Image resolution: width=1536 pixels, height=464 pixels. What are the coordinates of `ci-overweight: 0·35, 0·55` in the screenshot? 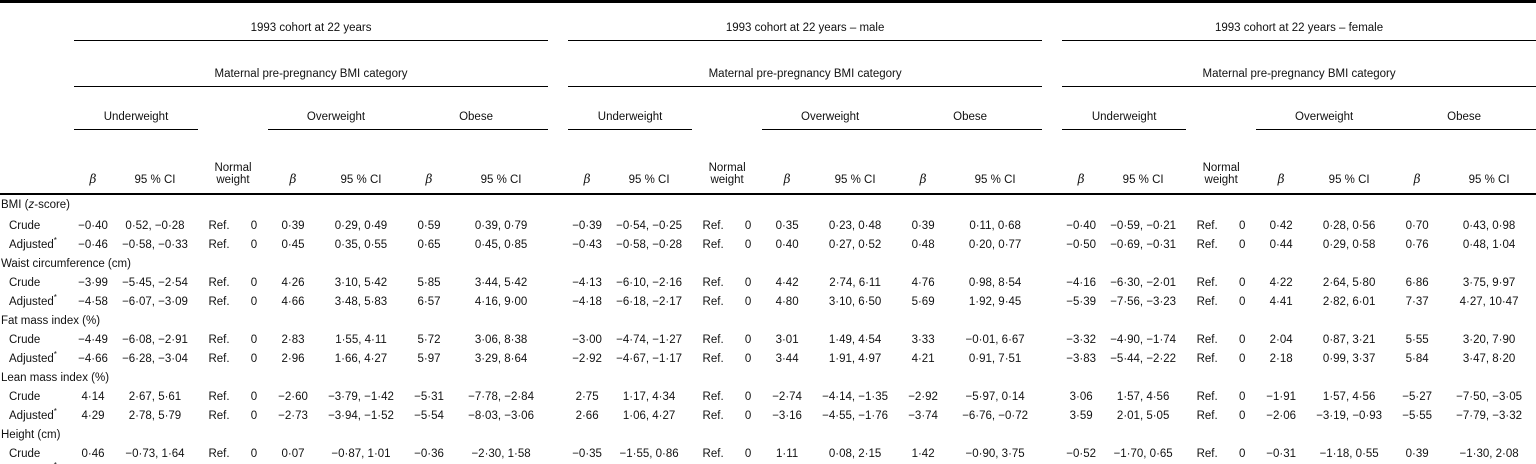 It's located at (361, 244).